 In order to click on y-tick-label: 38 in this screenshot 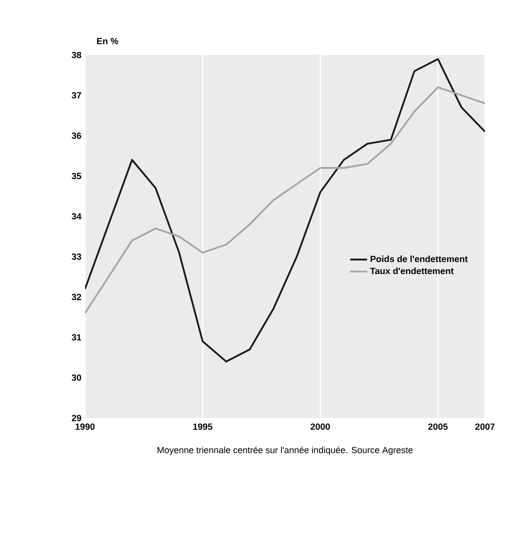, I will do `click(77, 55)`.